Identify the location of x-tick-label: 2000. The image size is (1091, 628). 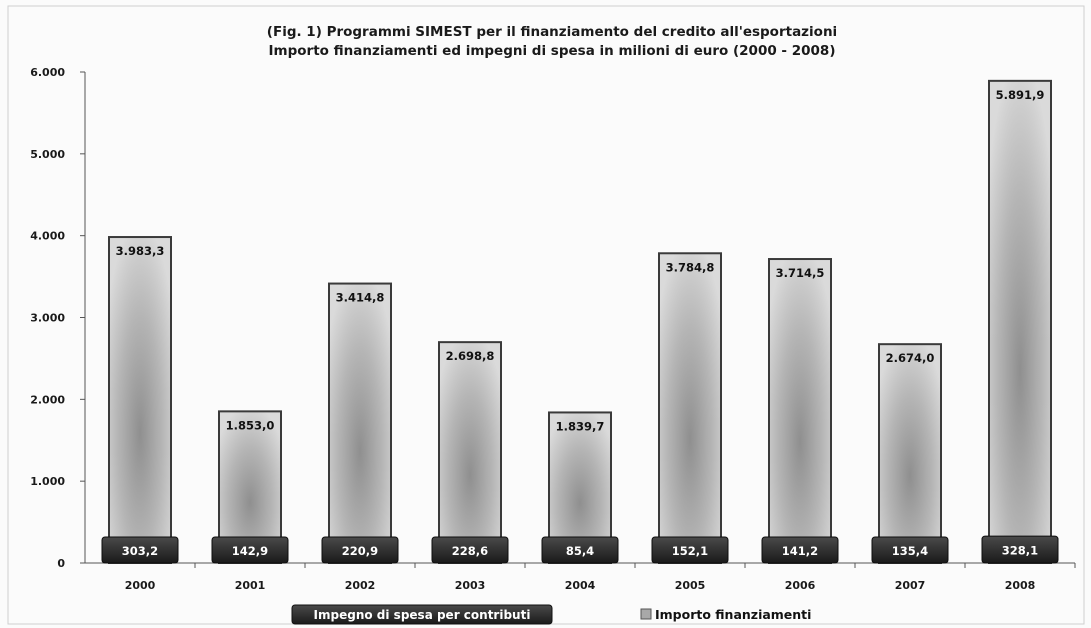
(140, 585).